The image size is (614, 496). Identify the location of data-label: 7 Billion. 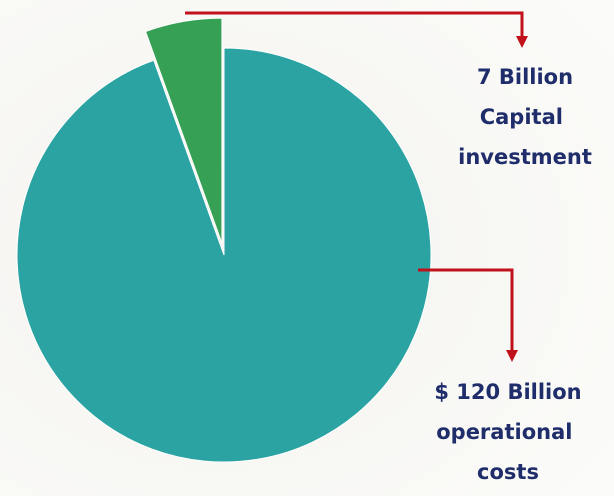
(525, 77).